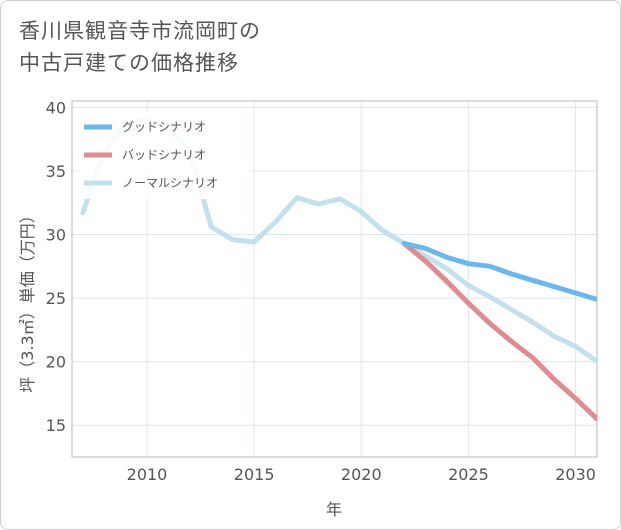 The height and width of the screenshot is (530, 621). I want to click on y-tick-label: 35, so click(56, 171).